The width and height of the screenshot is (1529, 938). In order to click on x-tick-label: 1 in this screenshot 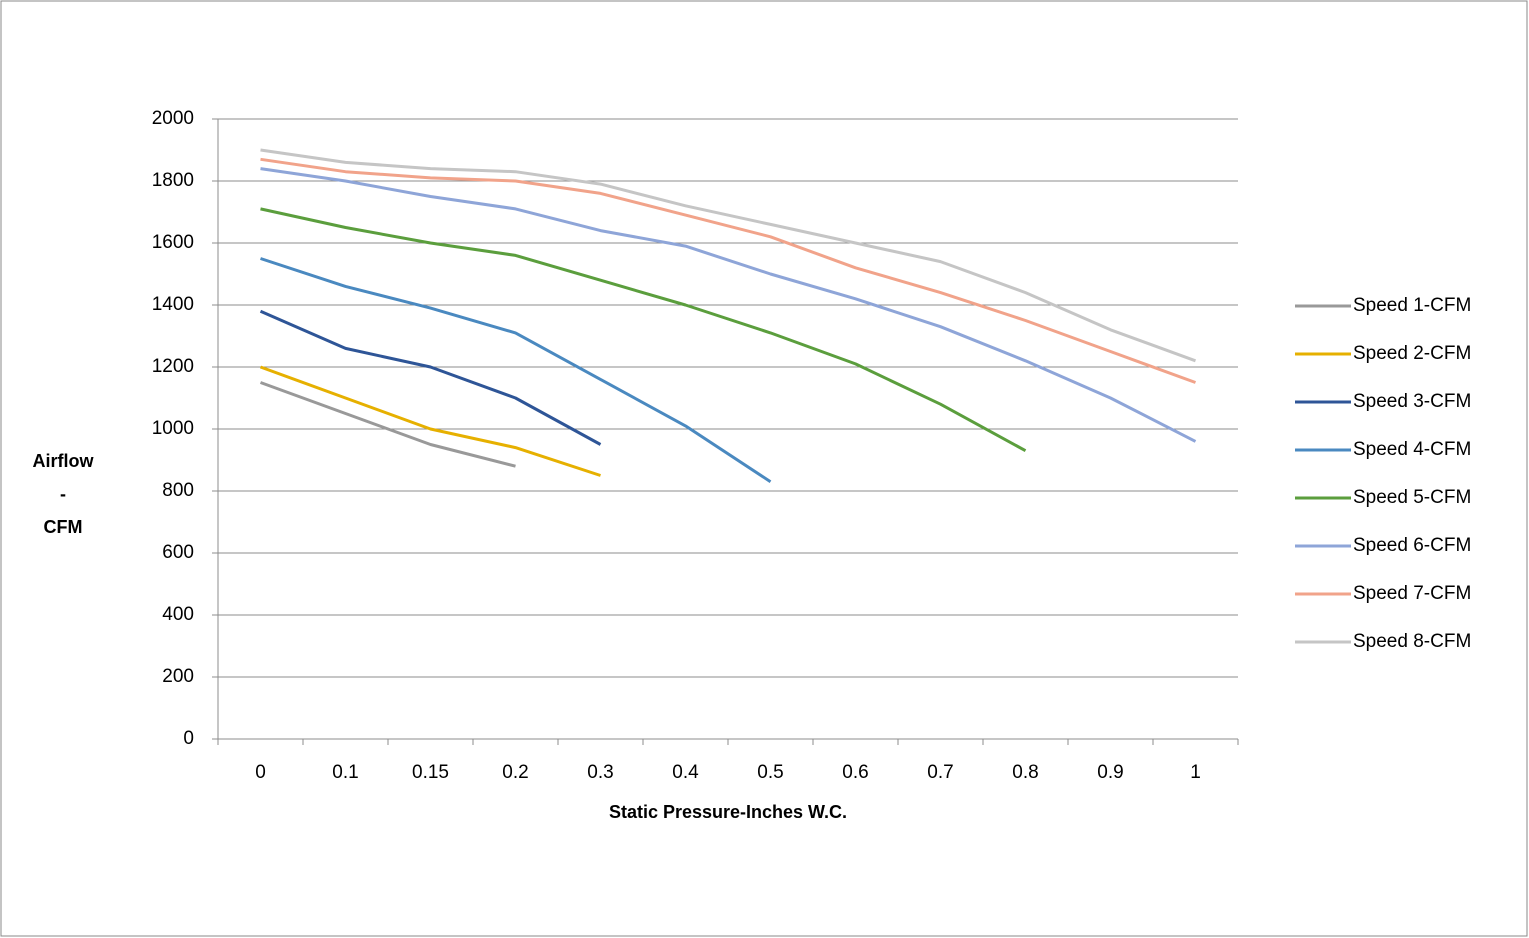, I will do `click(1195, 772)`.